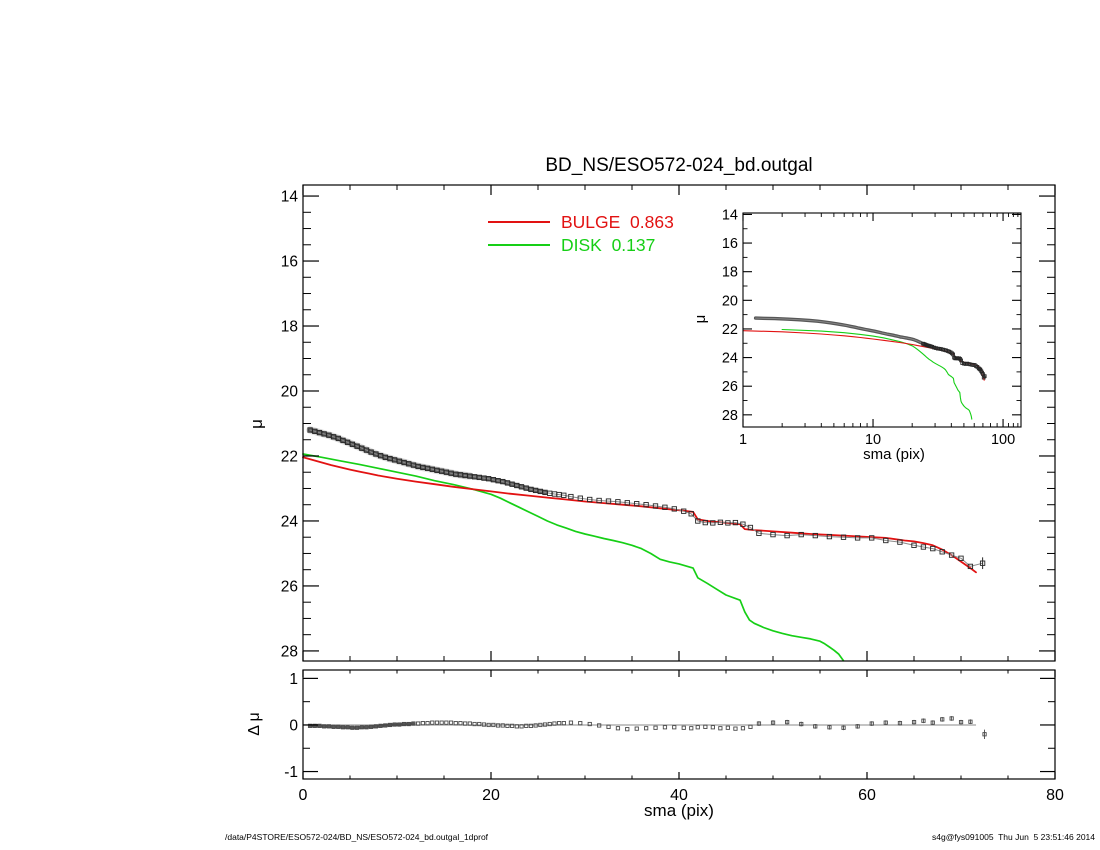 The height and width of the screenshot is (850, 1100). I want to click on inset-x-axis-label: sma (pix), so click(894, 454).